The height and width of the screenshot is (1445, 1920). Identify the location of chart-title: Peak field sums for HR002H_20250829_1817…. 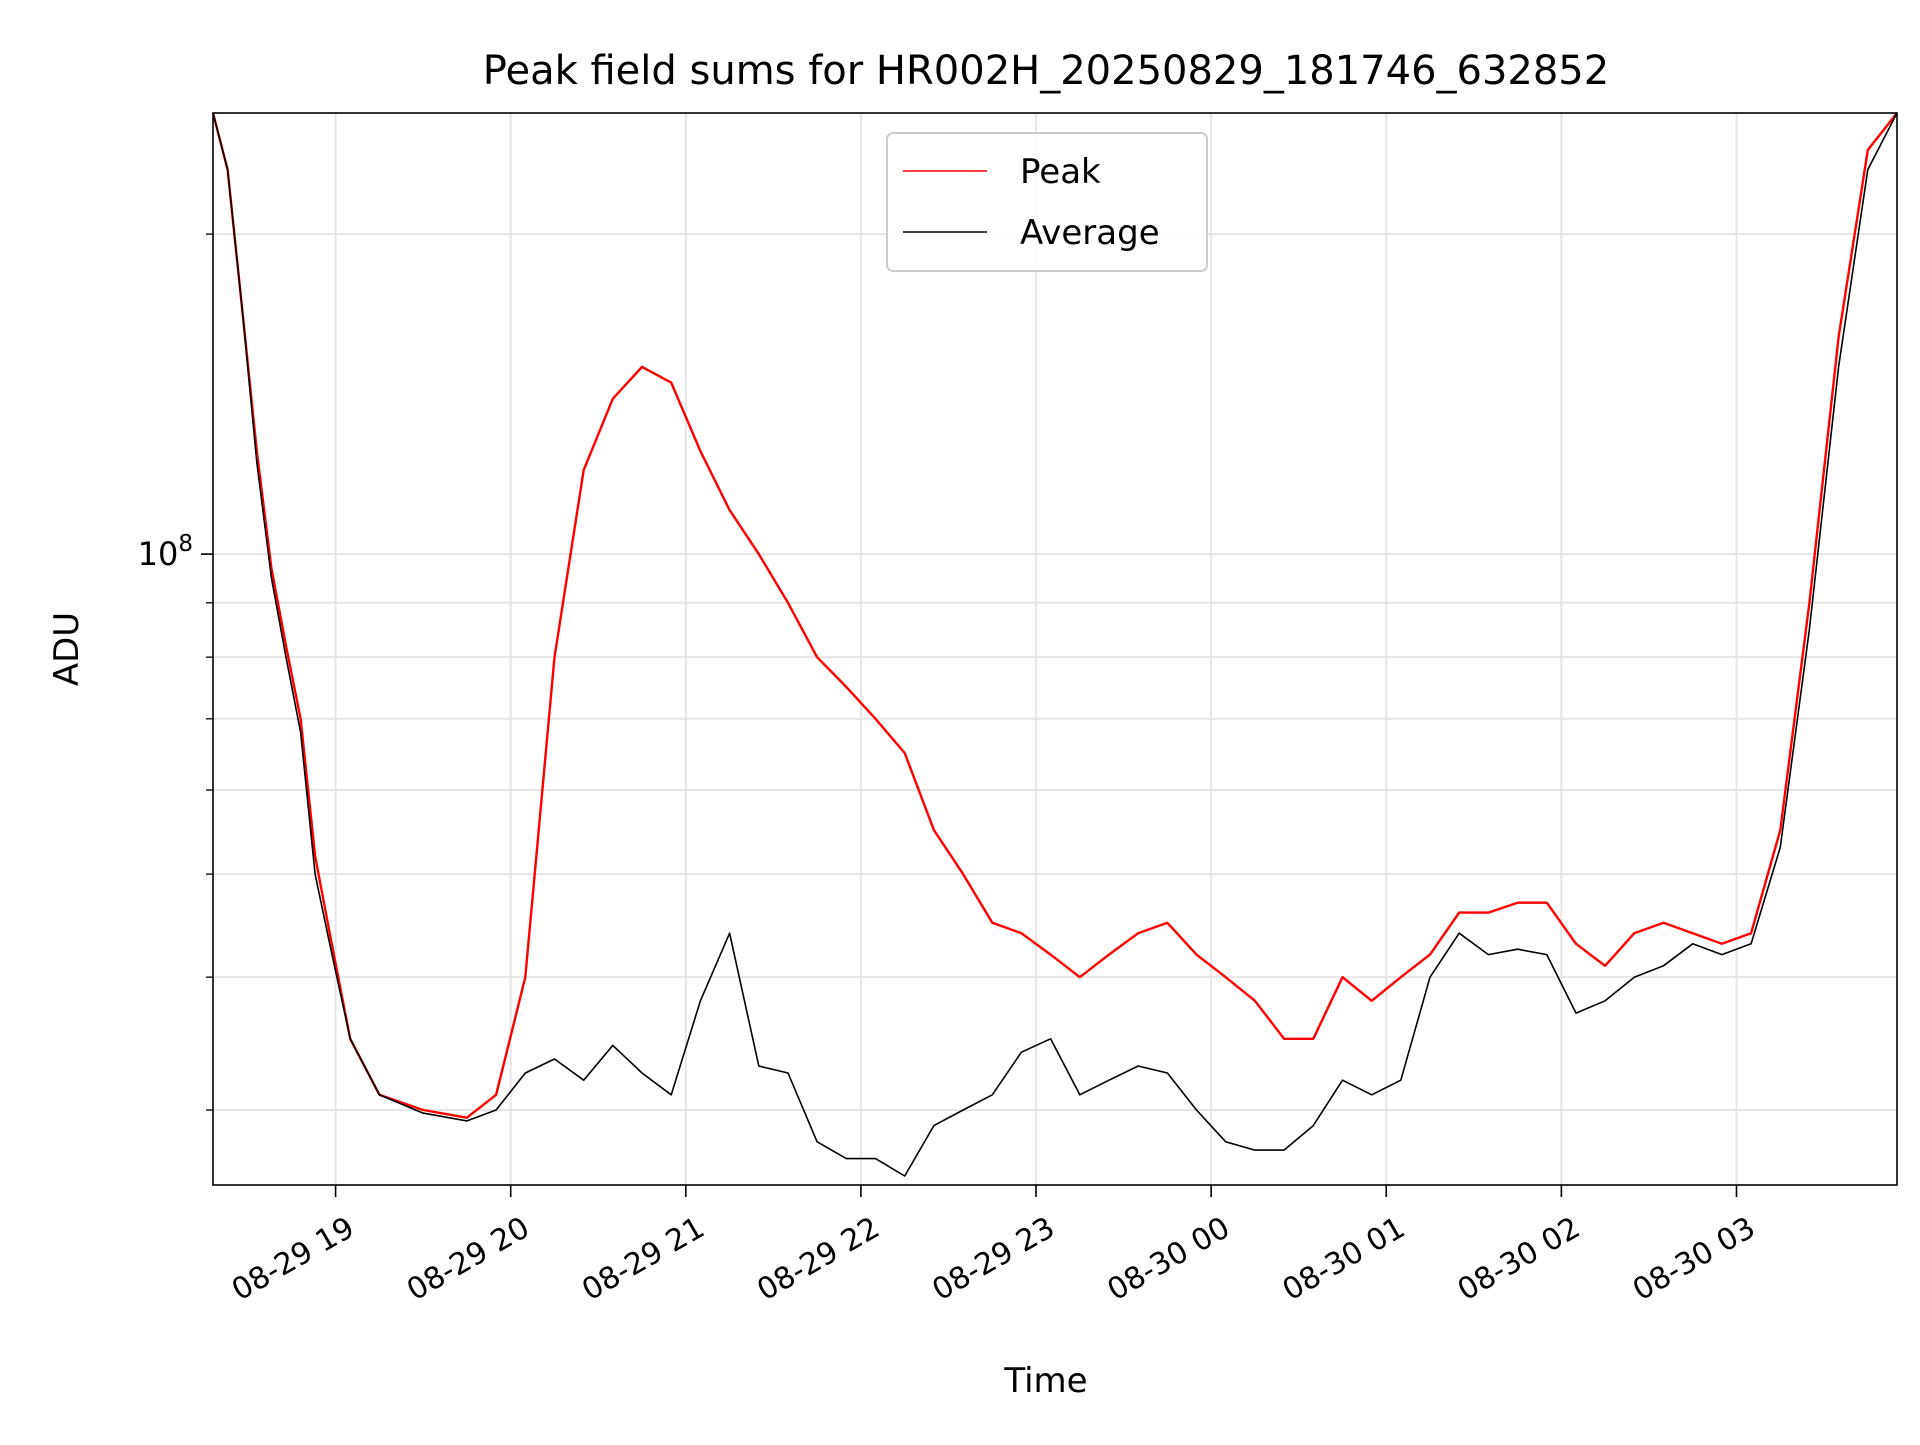
(1046, 71).